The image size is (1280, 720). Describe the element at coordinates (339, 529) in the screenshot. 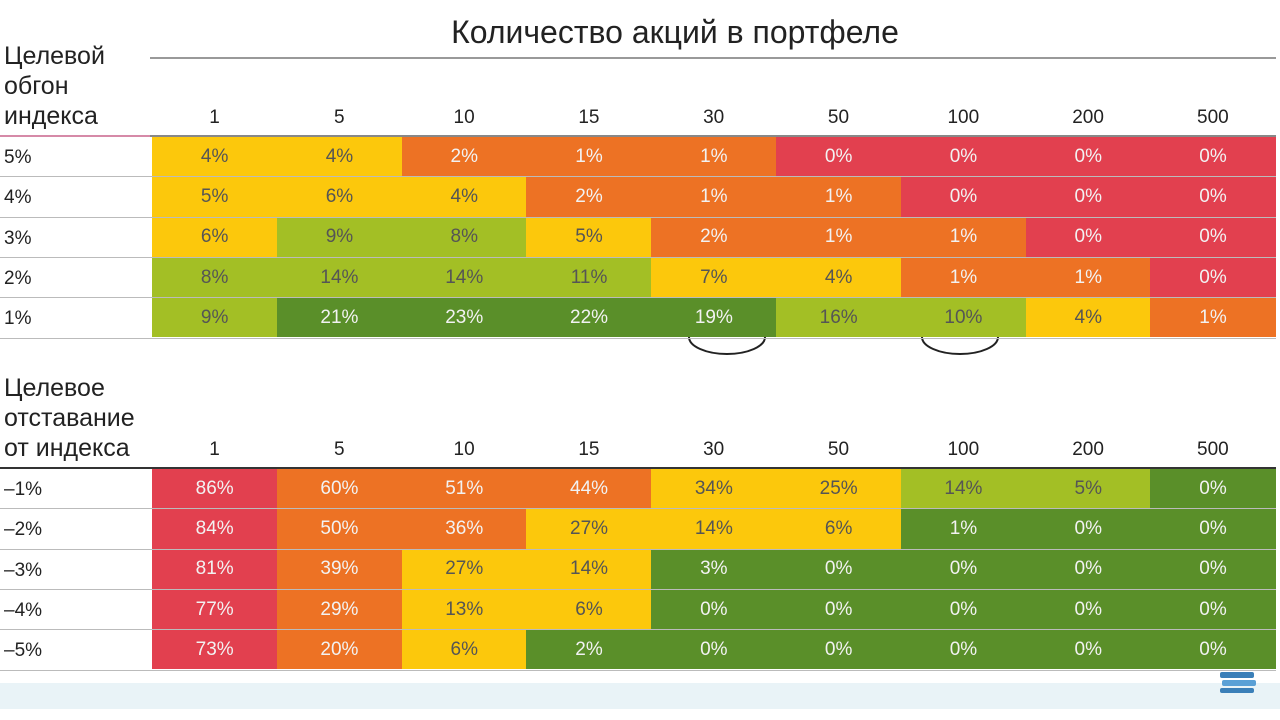

I see `cell: 50%` at that location.